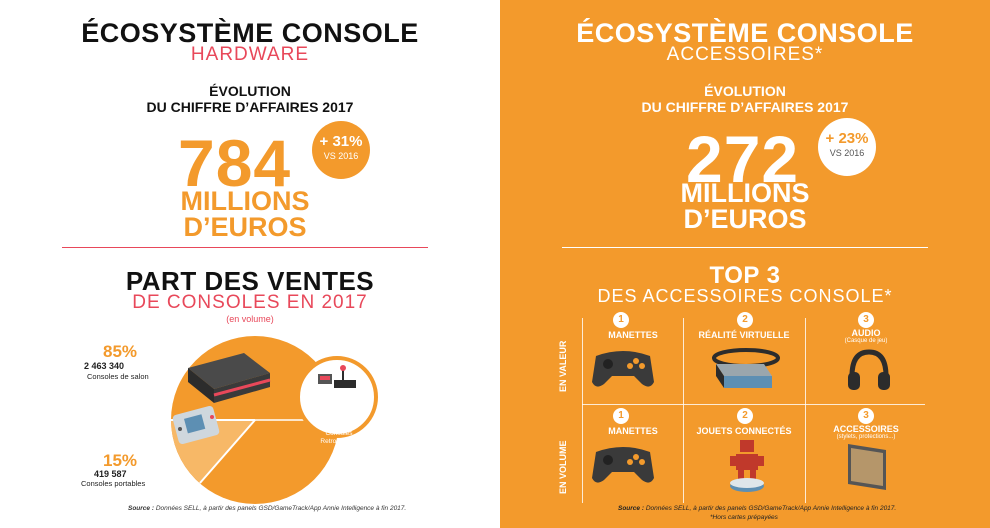  Describe the element at coordinates (118, 376) in the screenshot. I see `salon-label: Consoles de salon` at that location.